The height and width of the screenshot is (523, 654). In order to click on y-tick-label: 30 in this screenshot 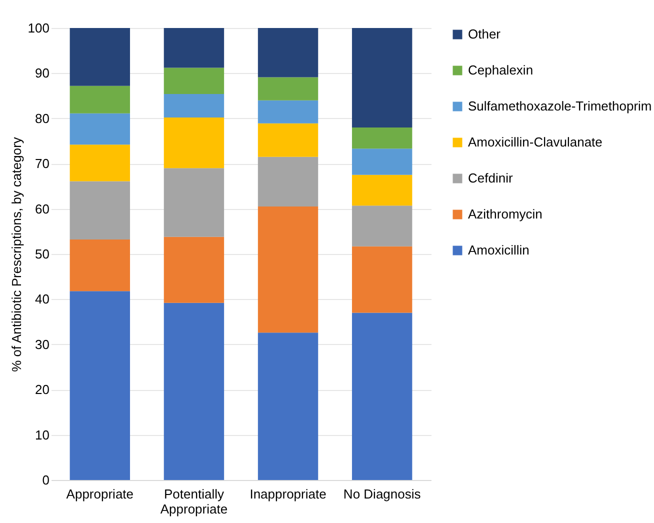, I will do `click(42, 344)`.